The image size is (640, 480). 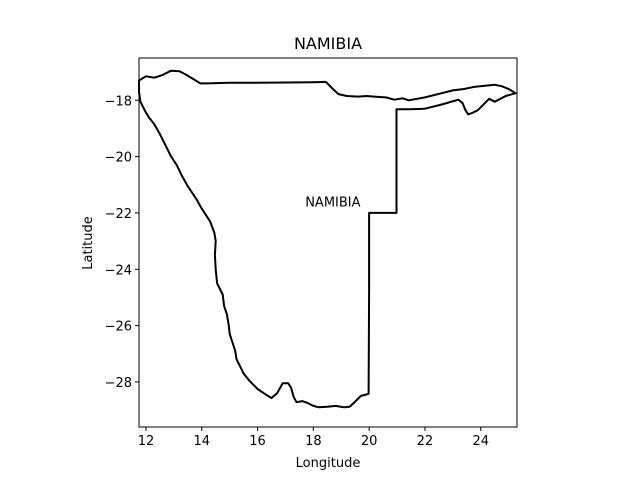 I want to click on x-axis-ticks: 12 14 16 18 20 22 24, so click(x=313, y=438).